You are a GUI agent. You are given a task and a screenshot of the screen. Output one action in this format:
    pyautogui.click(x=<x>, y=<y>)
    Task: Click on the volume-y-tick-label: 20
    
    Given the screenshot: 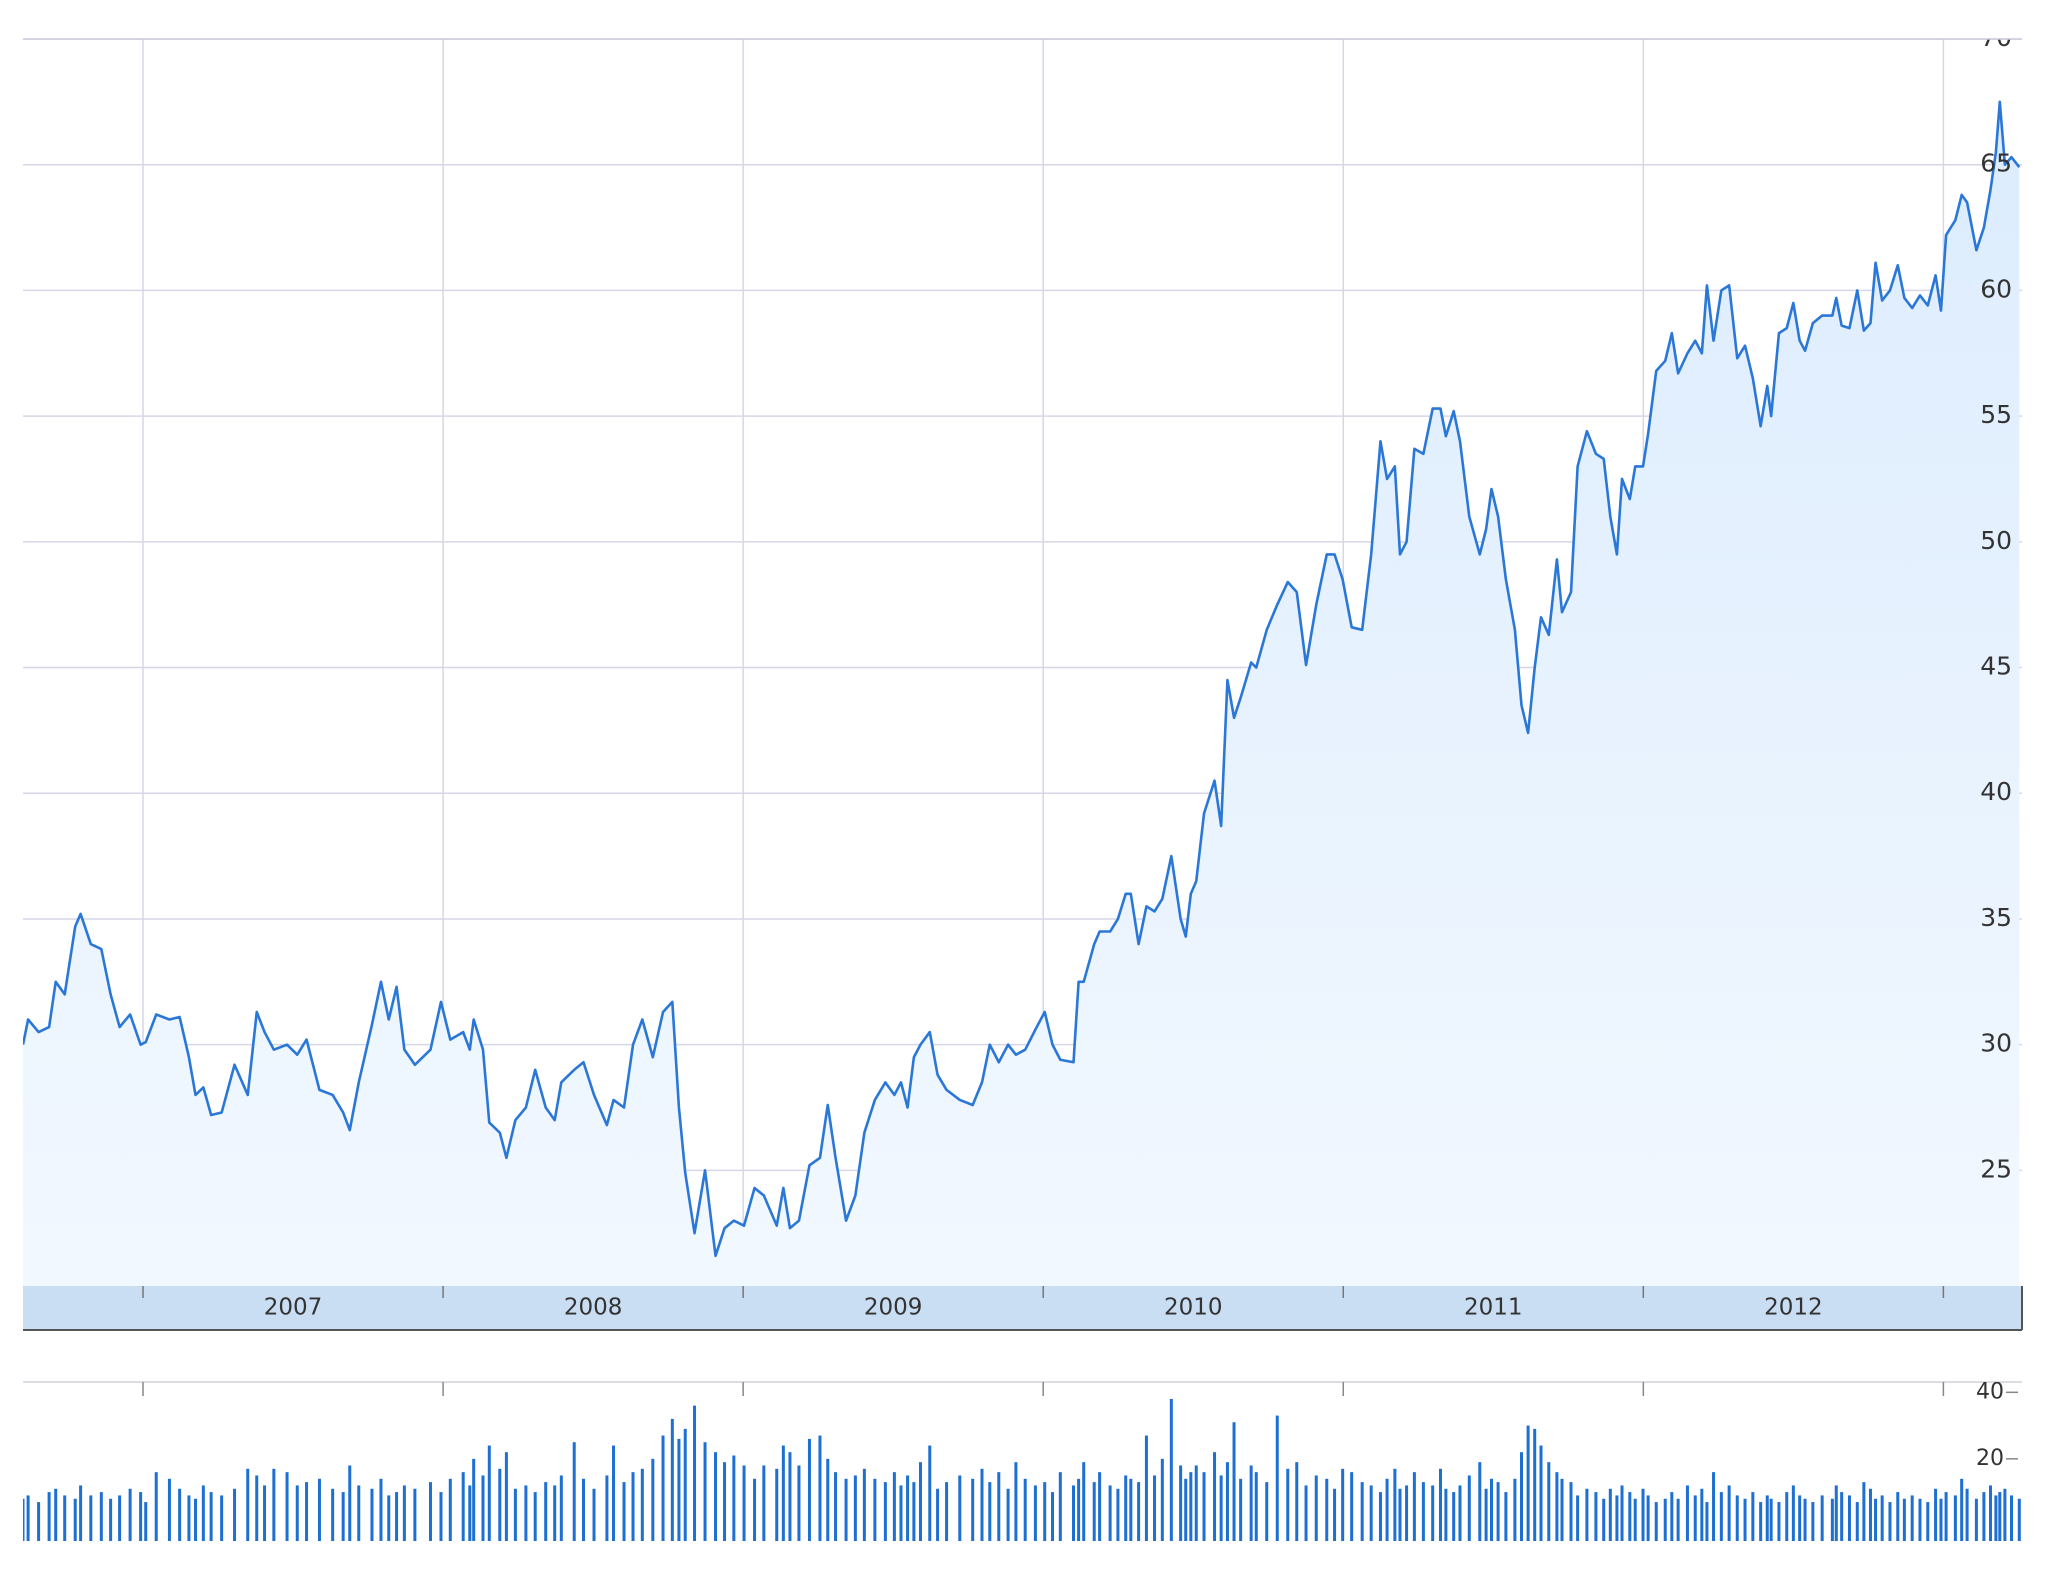 What is the action you would take?
    pyautogui.click(x=1990, y=1458)
    